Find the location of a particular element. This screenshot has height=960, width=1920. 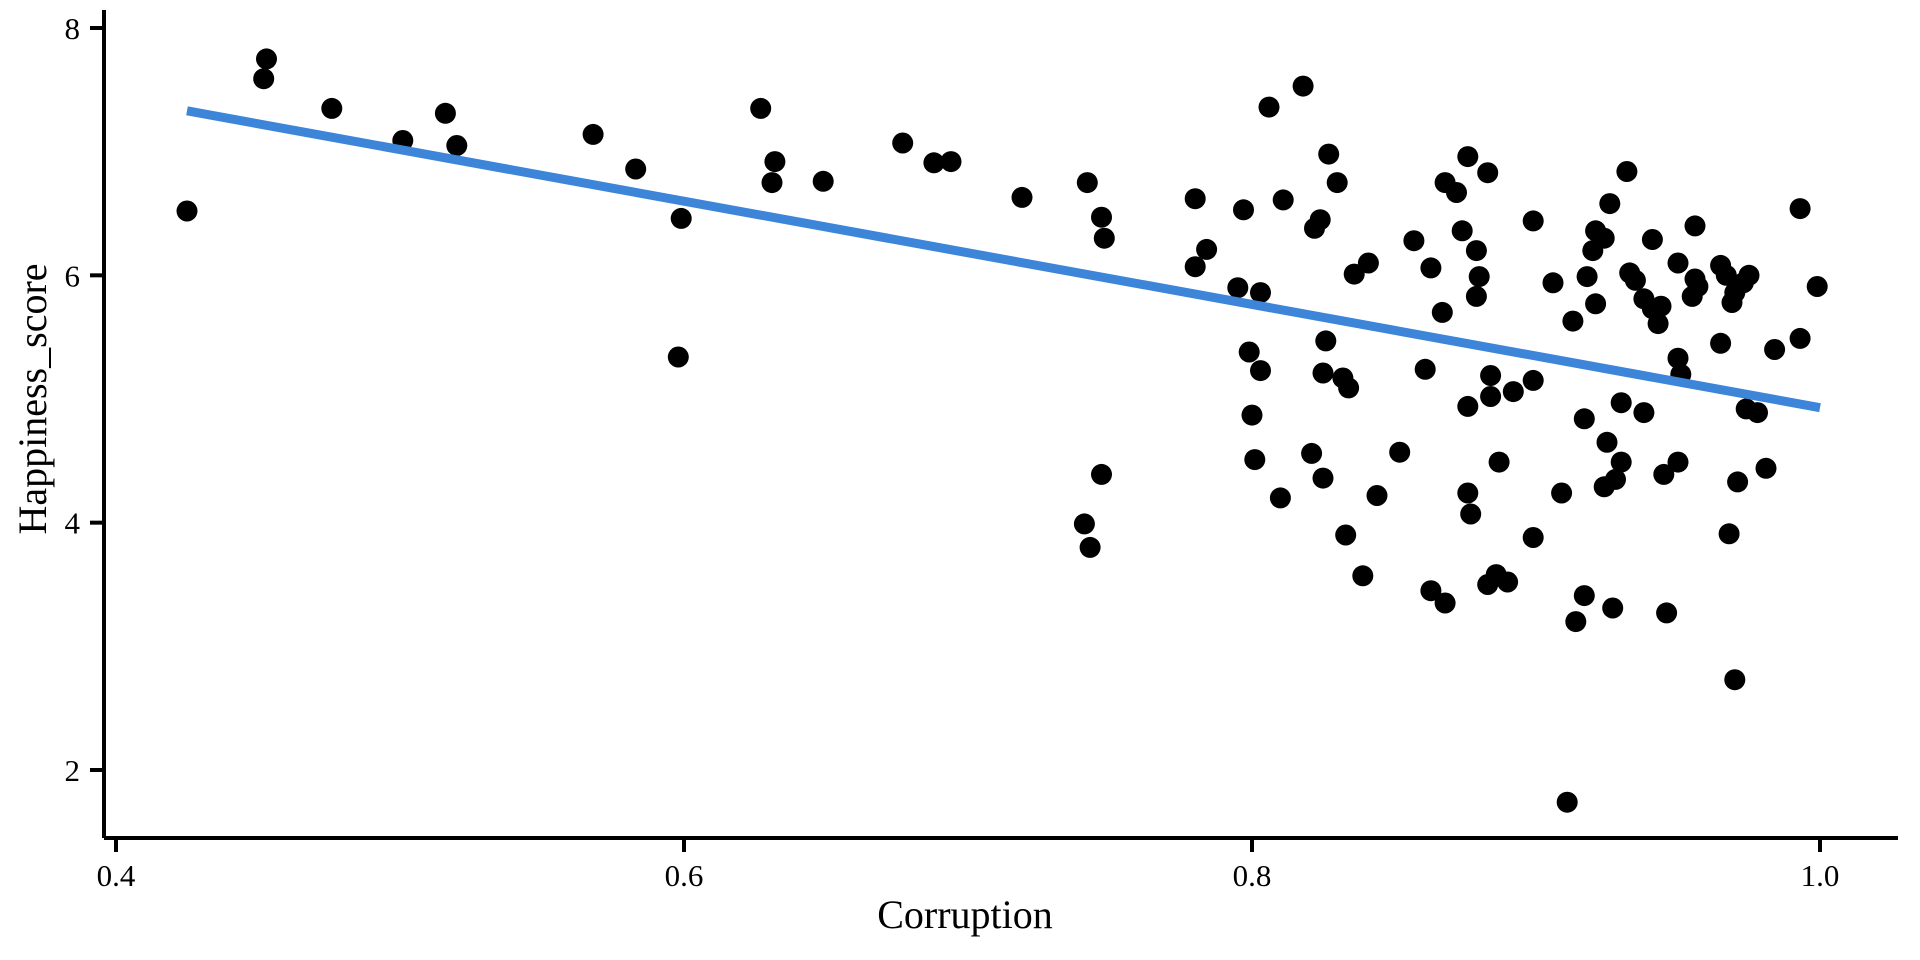

y-tick-label: 6 is located at coordinates (73, 275).